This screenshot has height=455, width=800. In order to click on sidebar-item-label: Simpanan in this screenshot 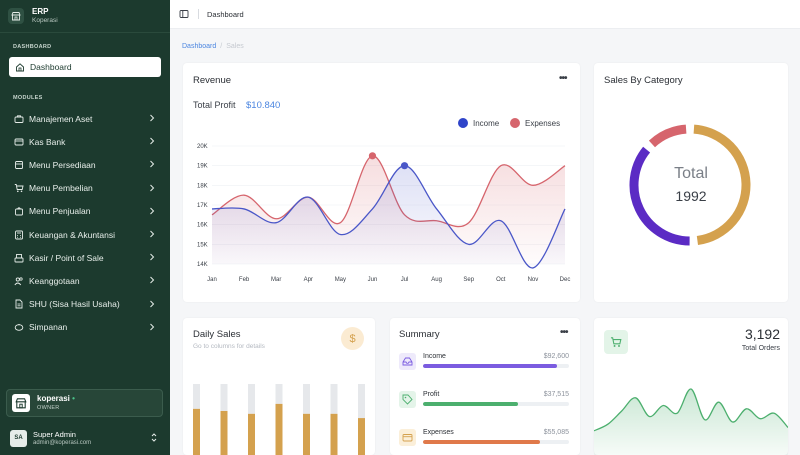, I will do `click(48, 327)`.